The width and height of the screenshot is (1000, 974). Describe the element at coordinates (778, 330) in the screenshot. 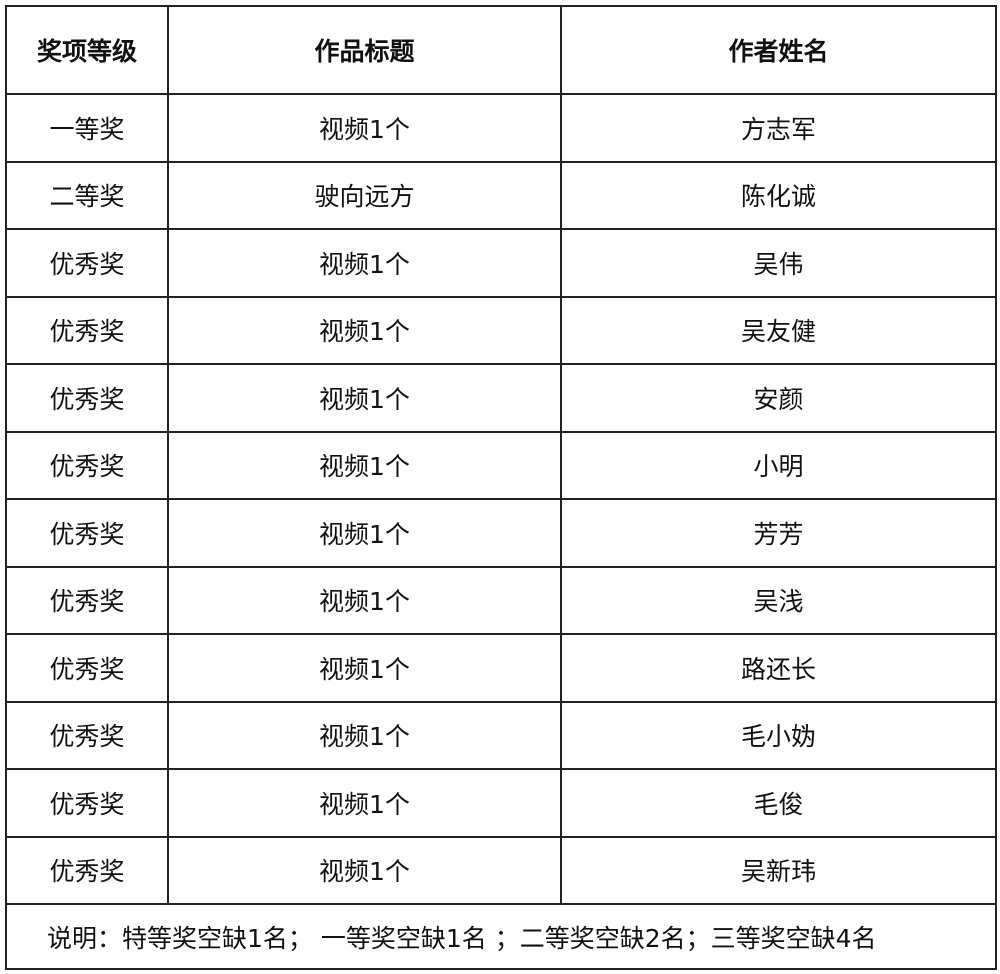

I see `author-name-cell: 吴友健` at that location.